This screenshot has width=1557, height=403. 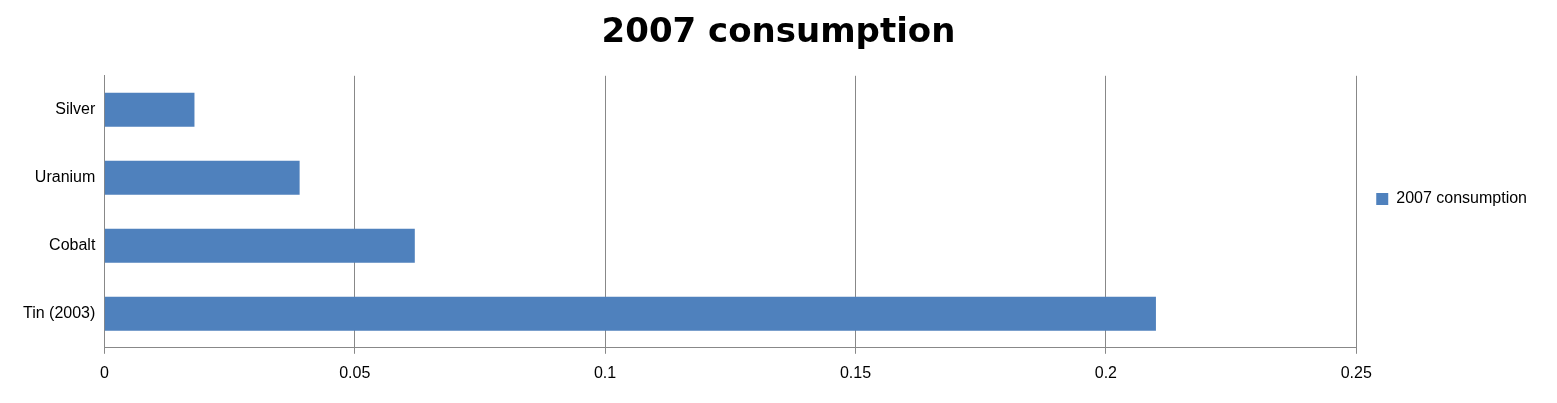 I want to click on x-tick-label: 0.15, so click(x=855, y=372).